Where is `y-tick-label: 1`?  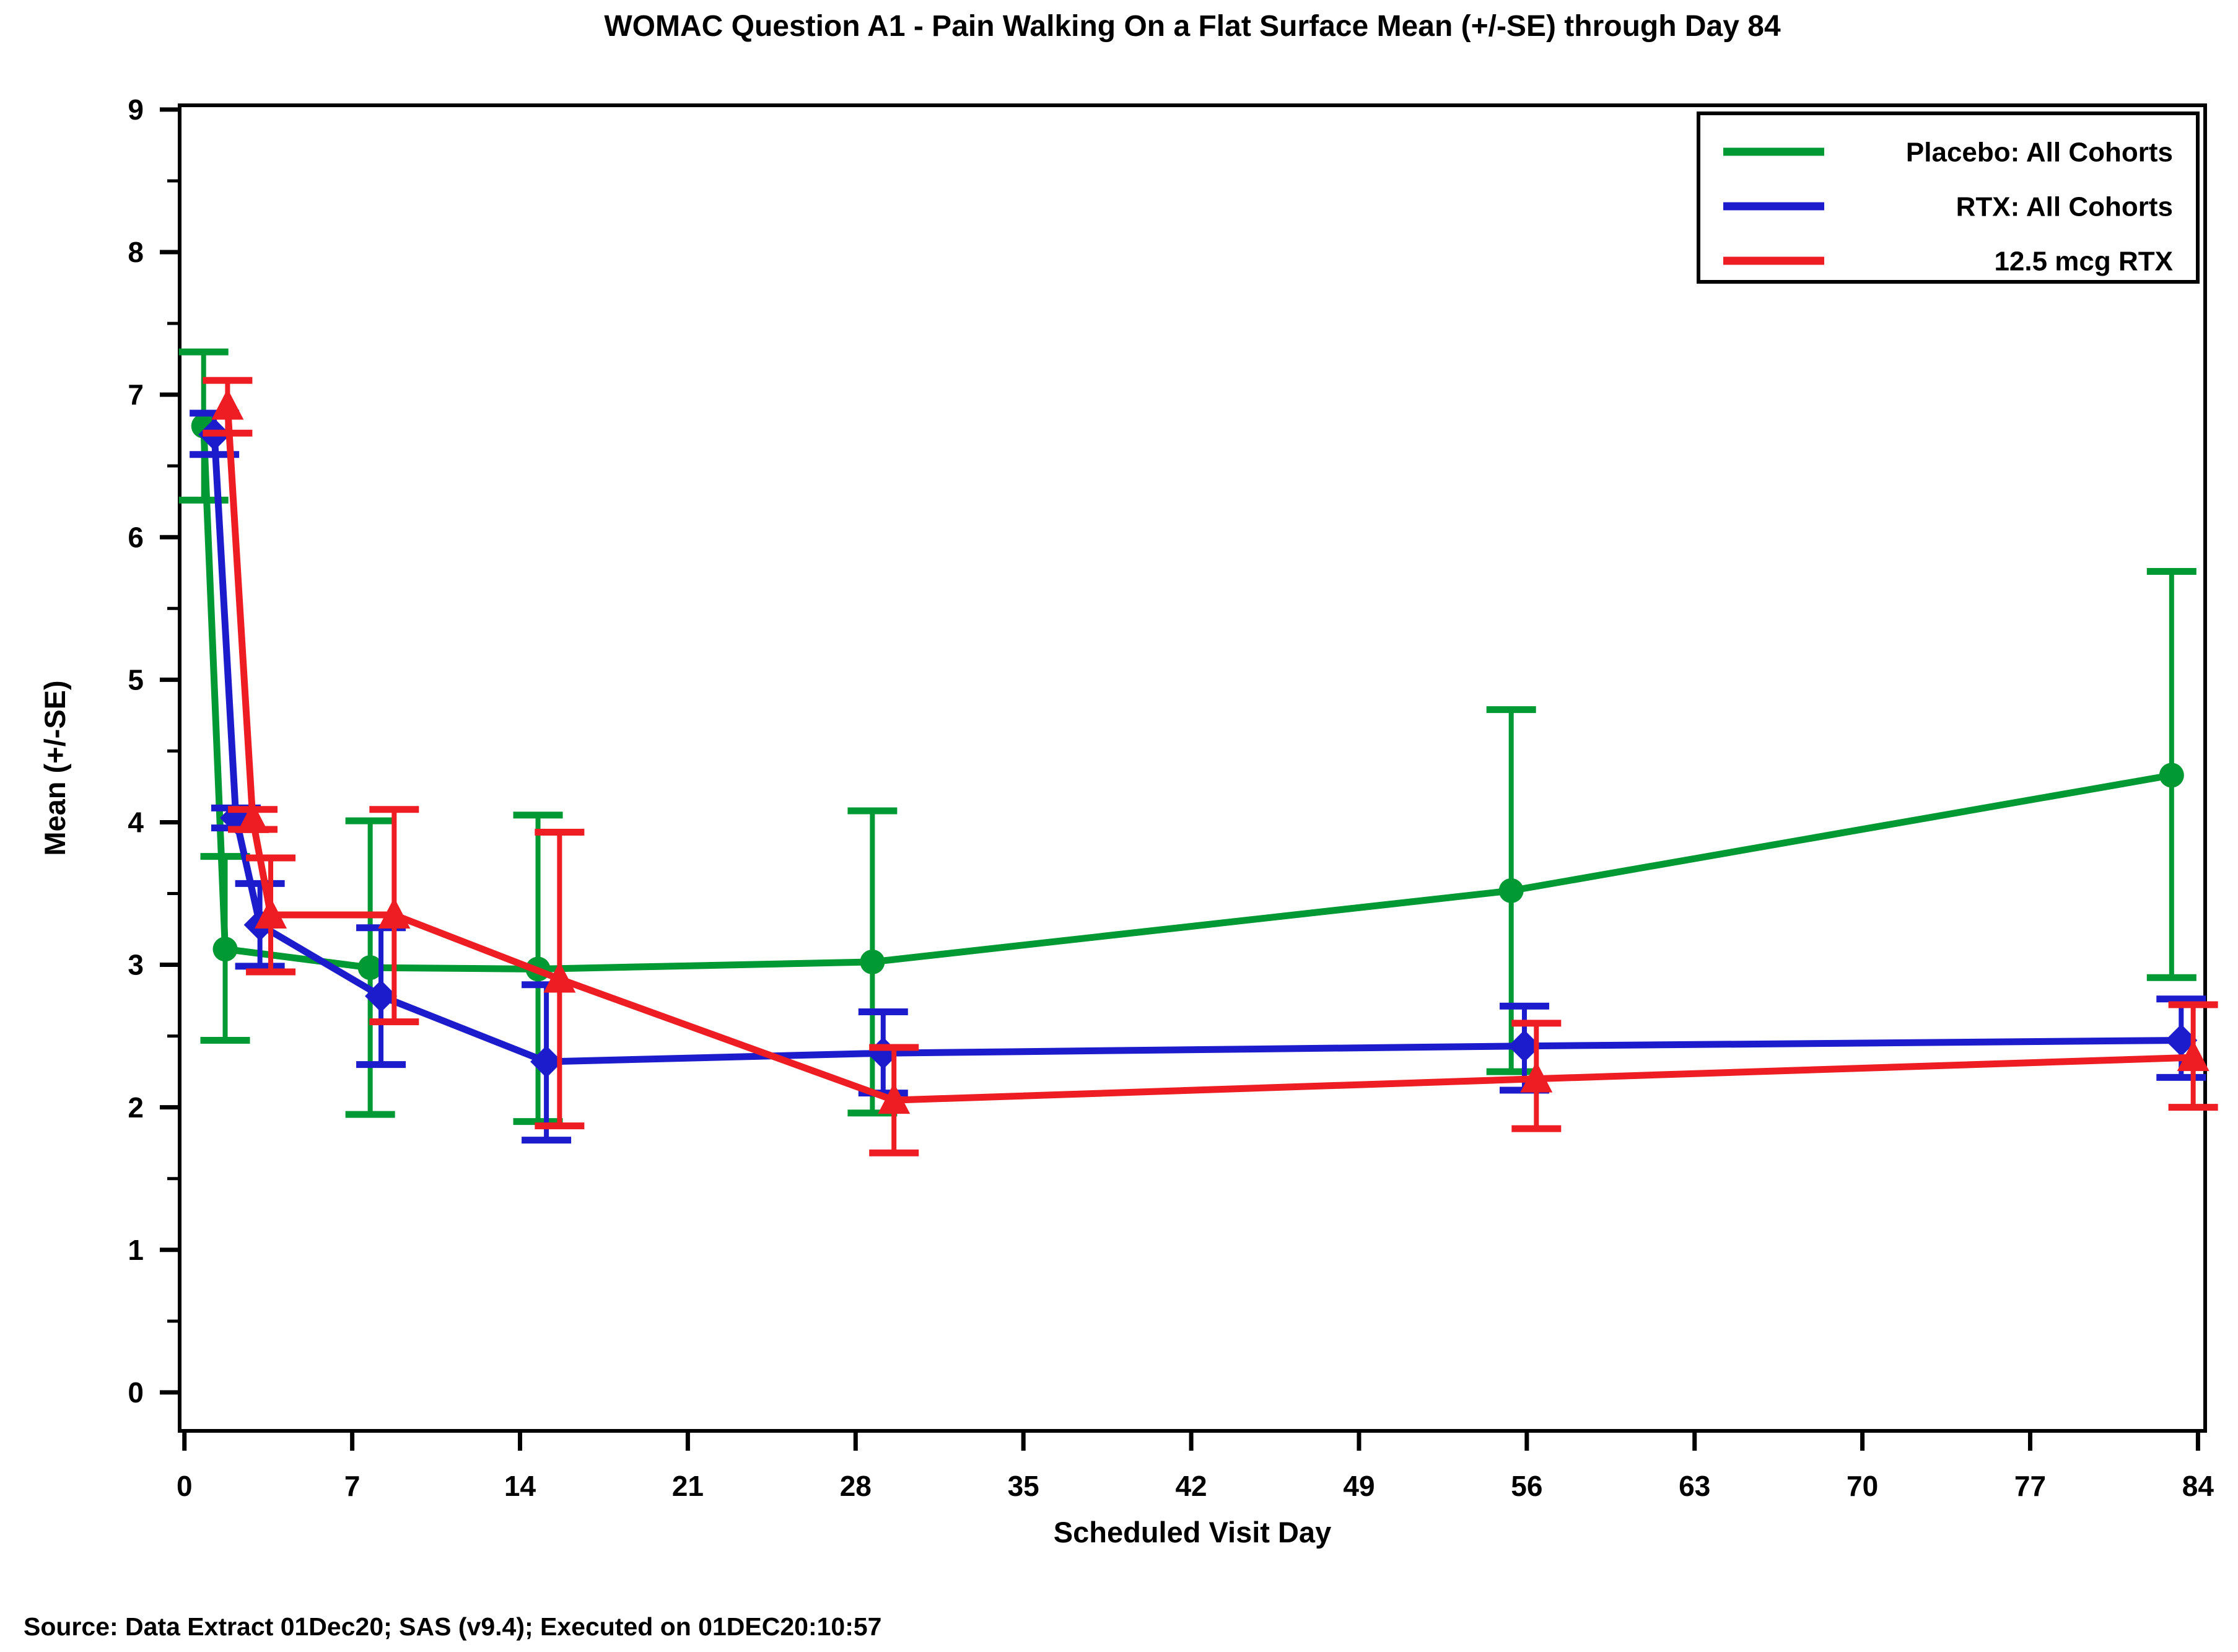
y-tick-label: 1 is located at coordinates (136, 1250).